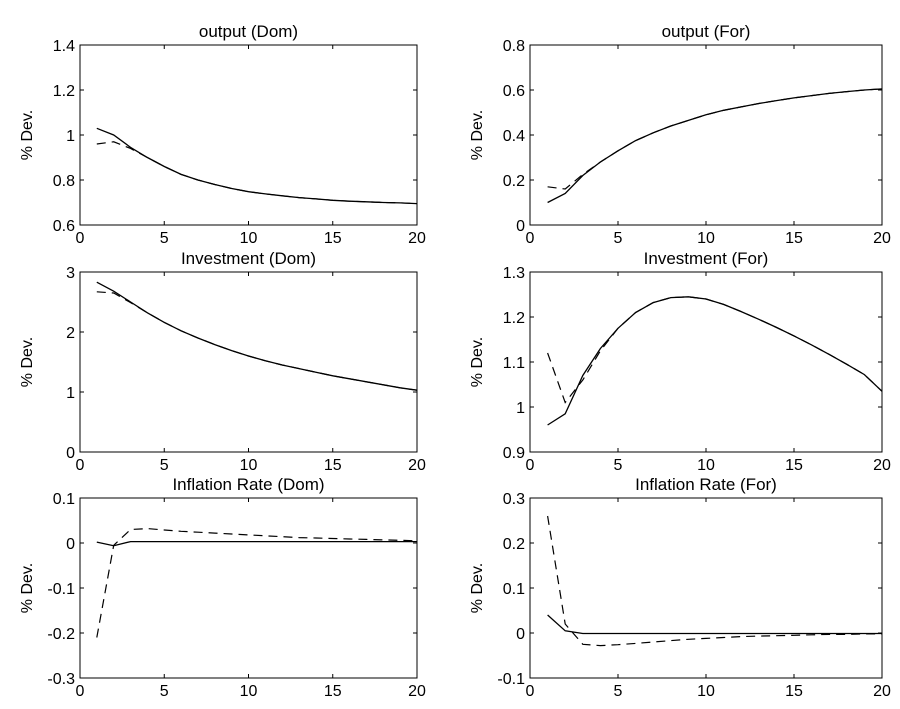 This screenshot has height=709, width=900. What do you see at coordinates (248, 31) in the screenshot?
I see `panel-title: output (Dom)` at bounding box center [248, 31].